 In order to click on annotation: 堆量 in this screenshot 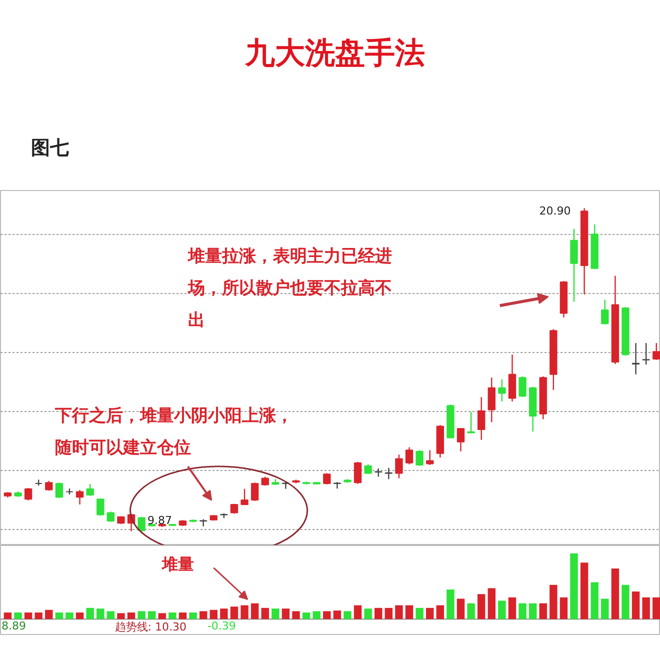, I will do `click(177, 564)`.